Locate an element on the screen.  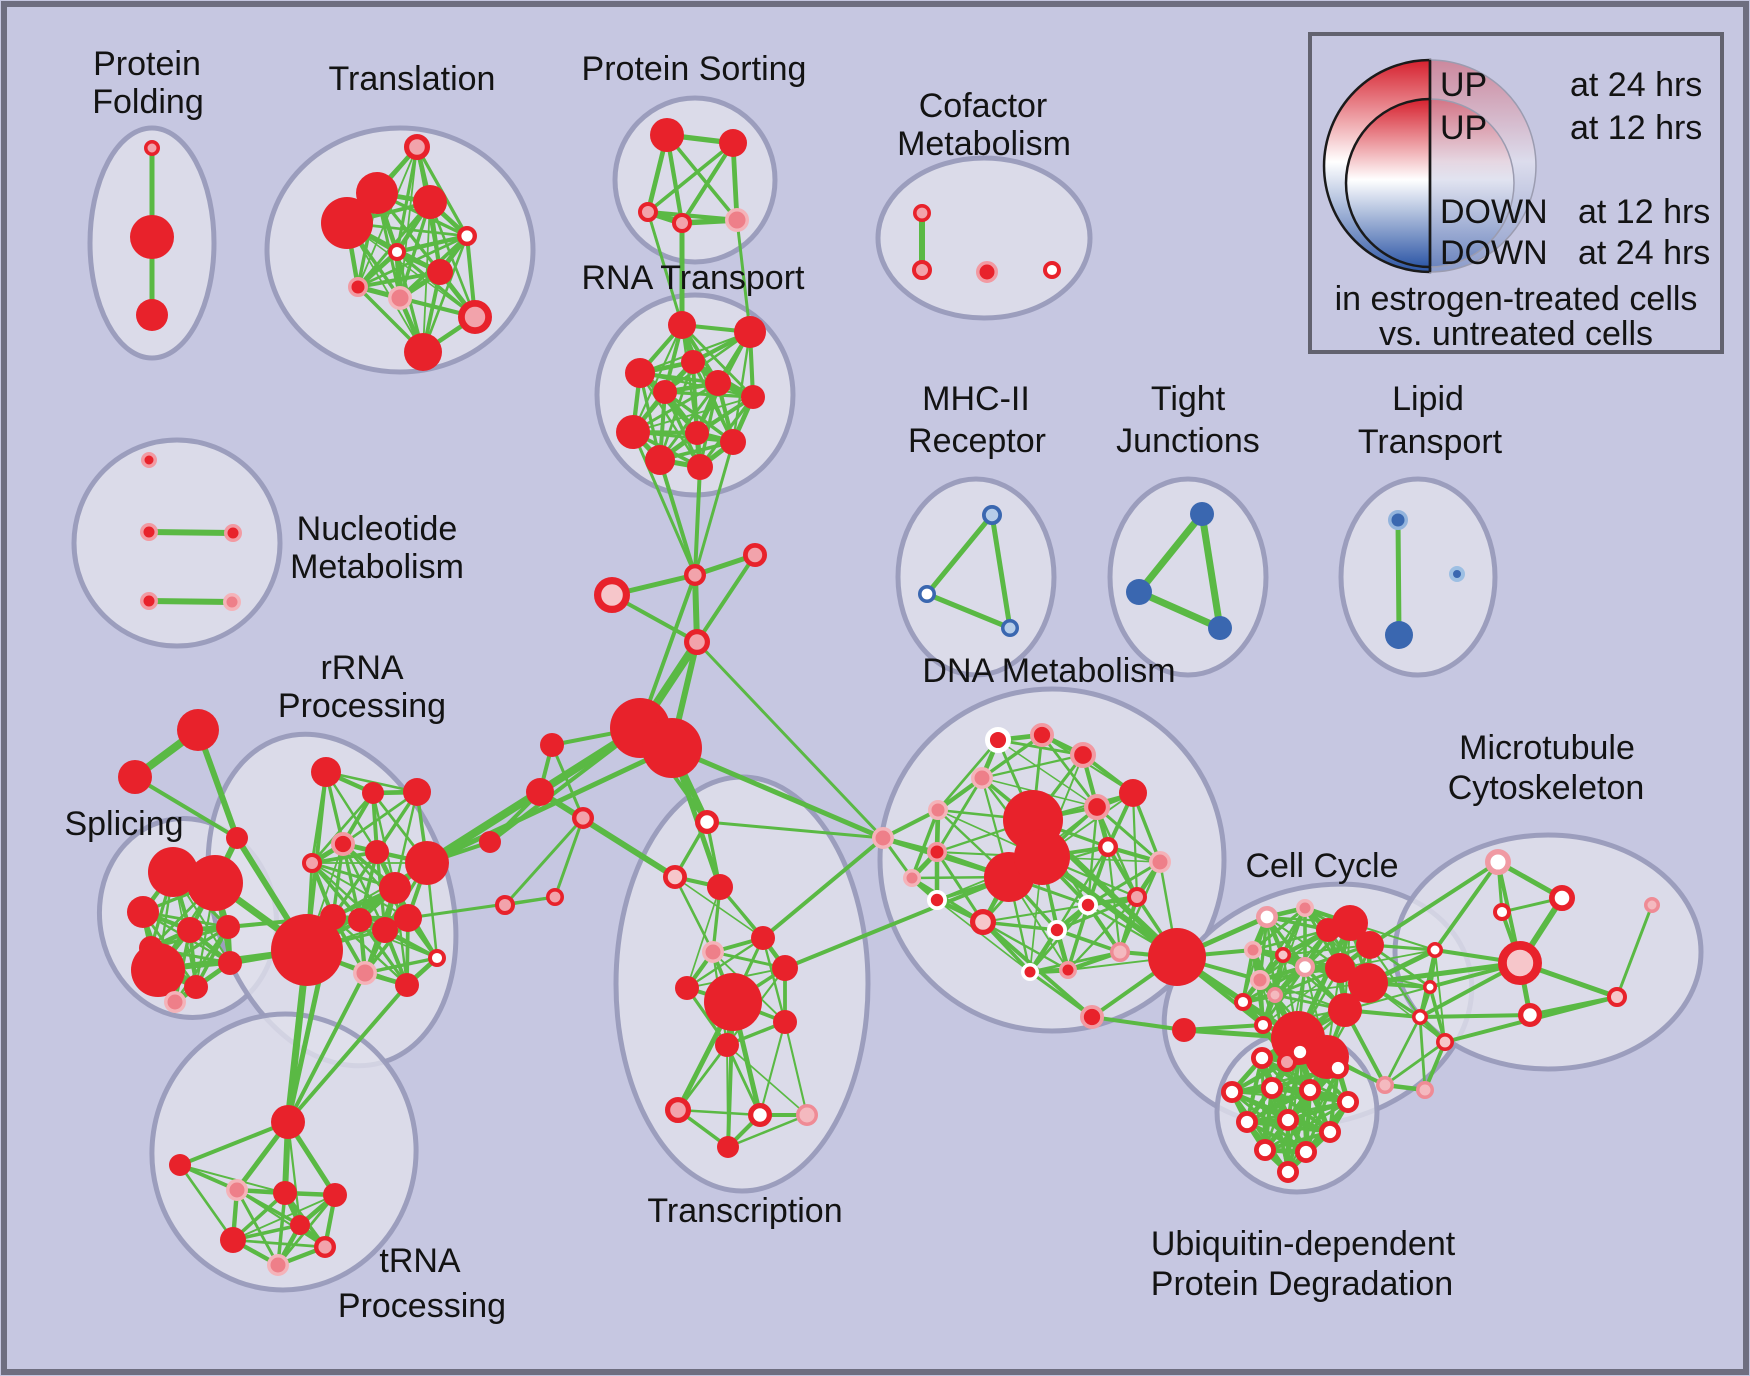
network-node-lt is located at coordinates (1398, 520).